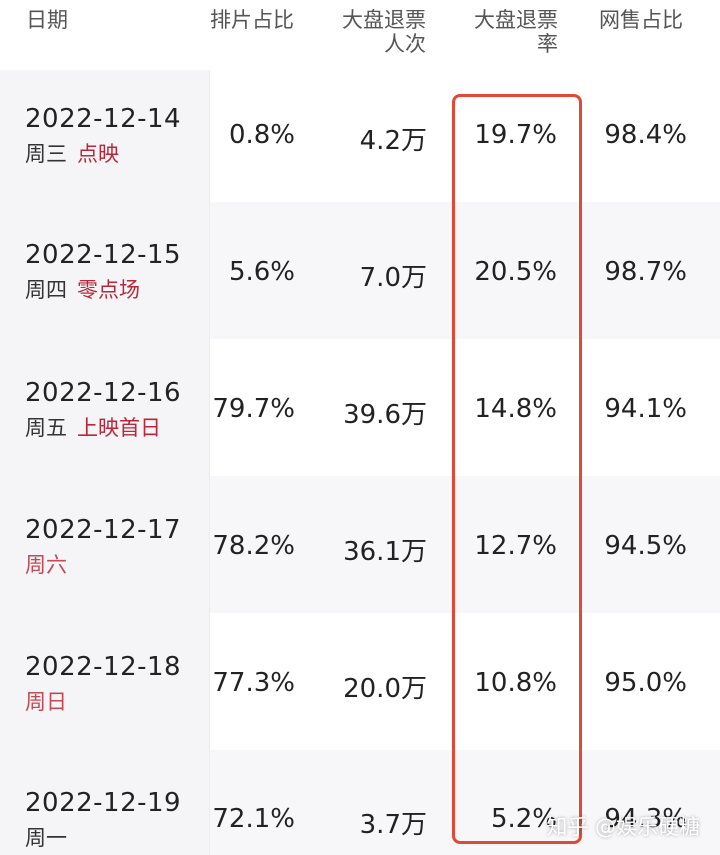 The width and height of the screenshot is (720, 855). What do you see at coordinates (515, 409) in the screenshot?
I see `refund-rate-cell: 14.8%` at bounding box center [515, 409].